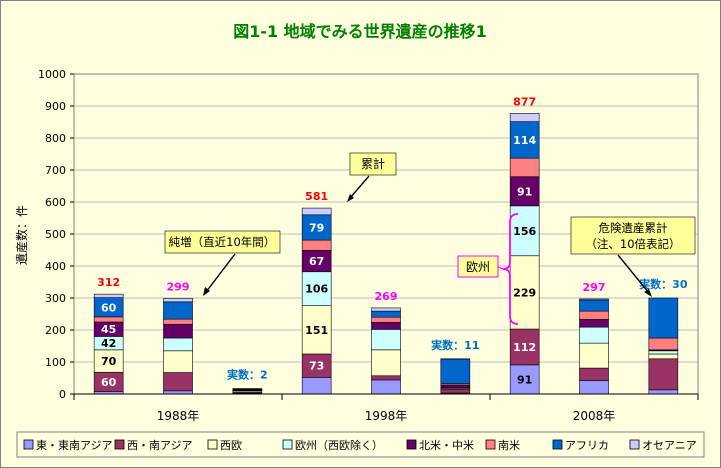 This screenshot has height=468, width=721. Describe the element at coordinates (524, 101) in the screenshot. I see `bar-total-label: 877` at that location.